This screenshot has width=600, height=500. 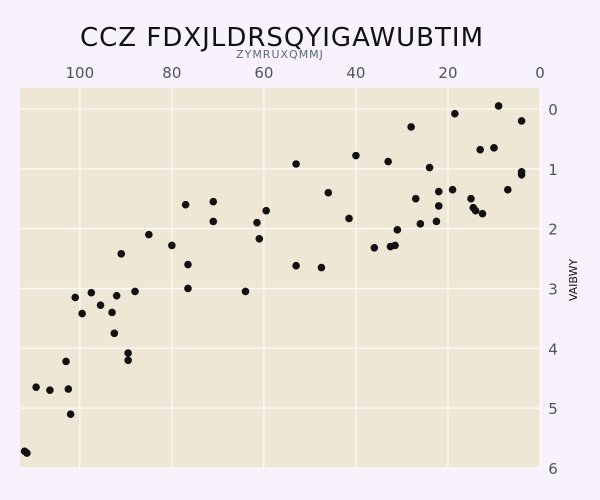 I want to click on x-tick-label: 20, so click(x=447, y=73).